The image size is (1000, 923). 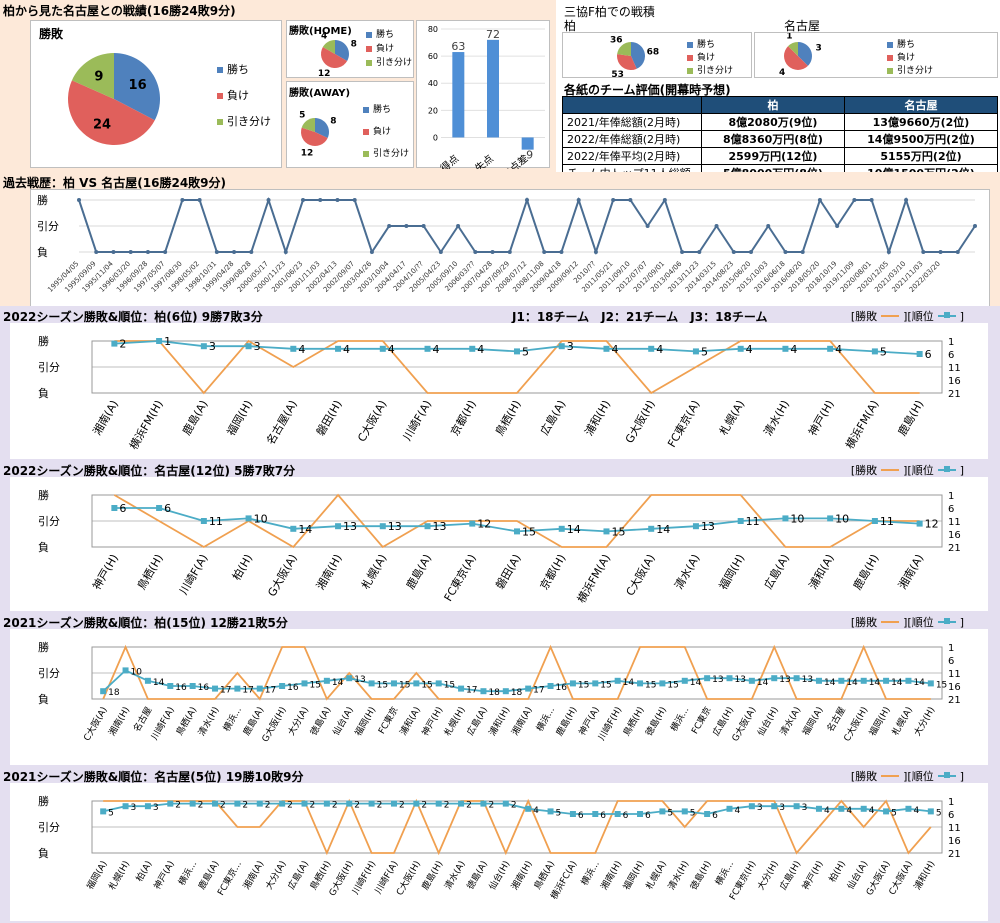 What do you see at coordinates (782, 73) in the screenshot?
I see `mitsukyo-nagoya-pie-slice-label: 4` at bounding box center [782, 73].